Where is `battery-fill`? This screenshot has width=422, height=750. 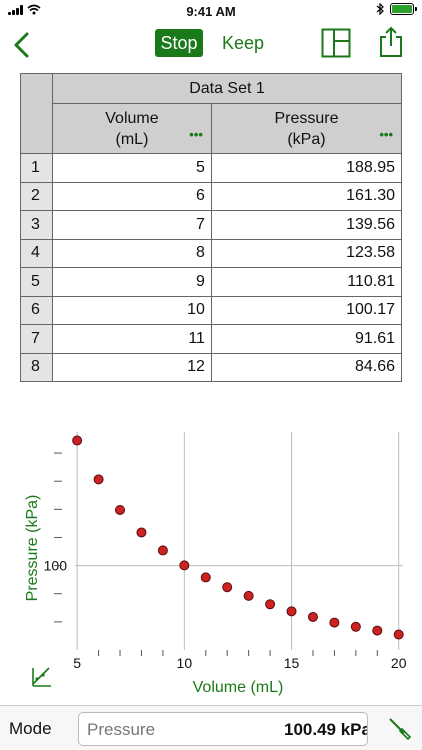
battery-fill is located at coordinates (402, 9).